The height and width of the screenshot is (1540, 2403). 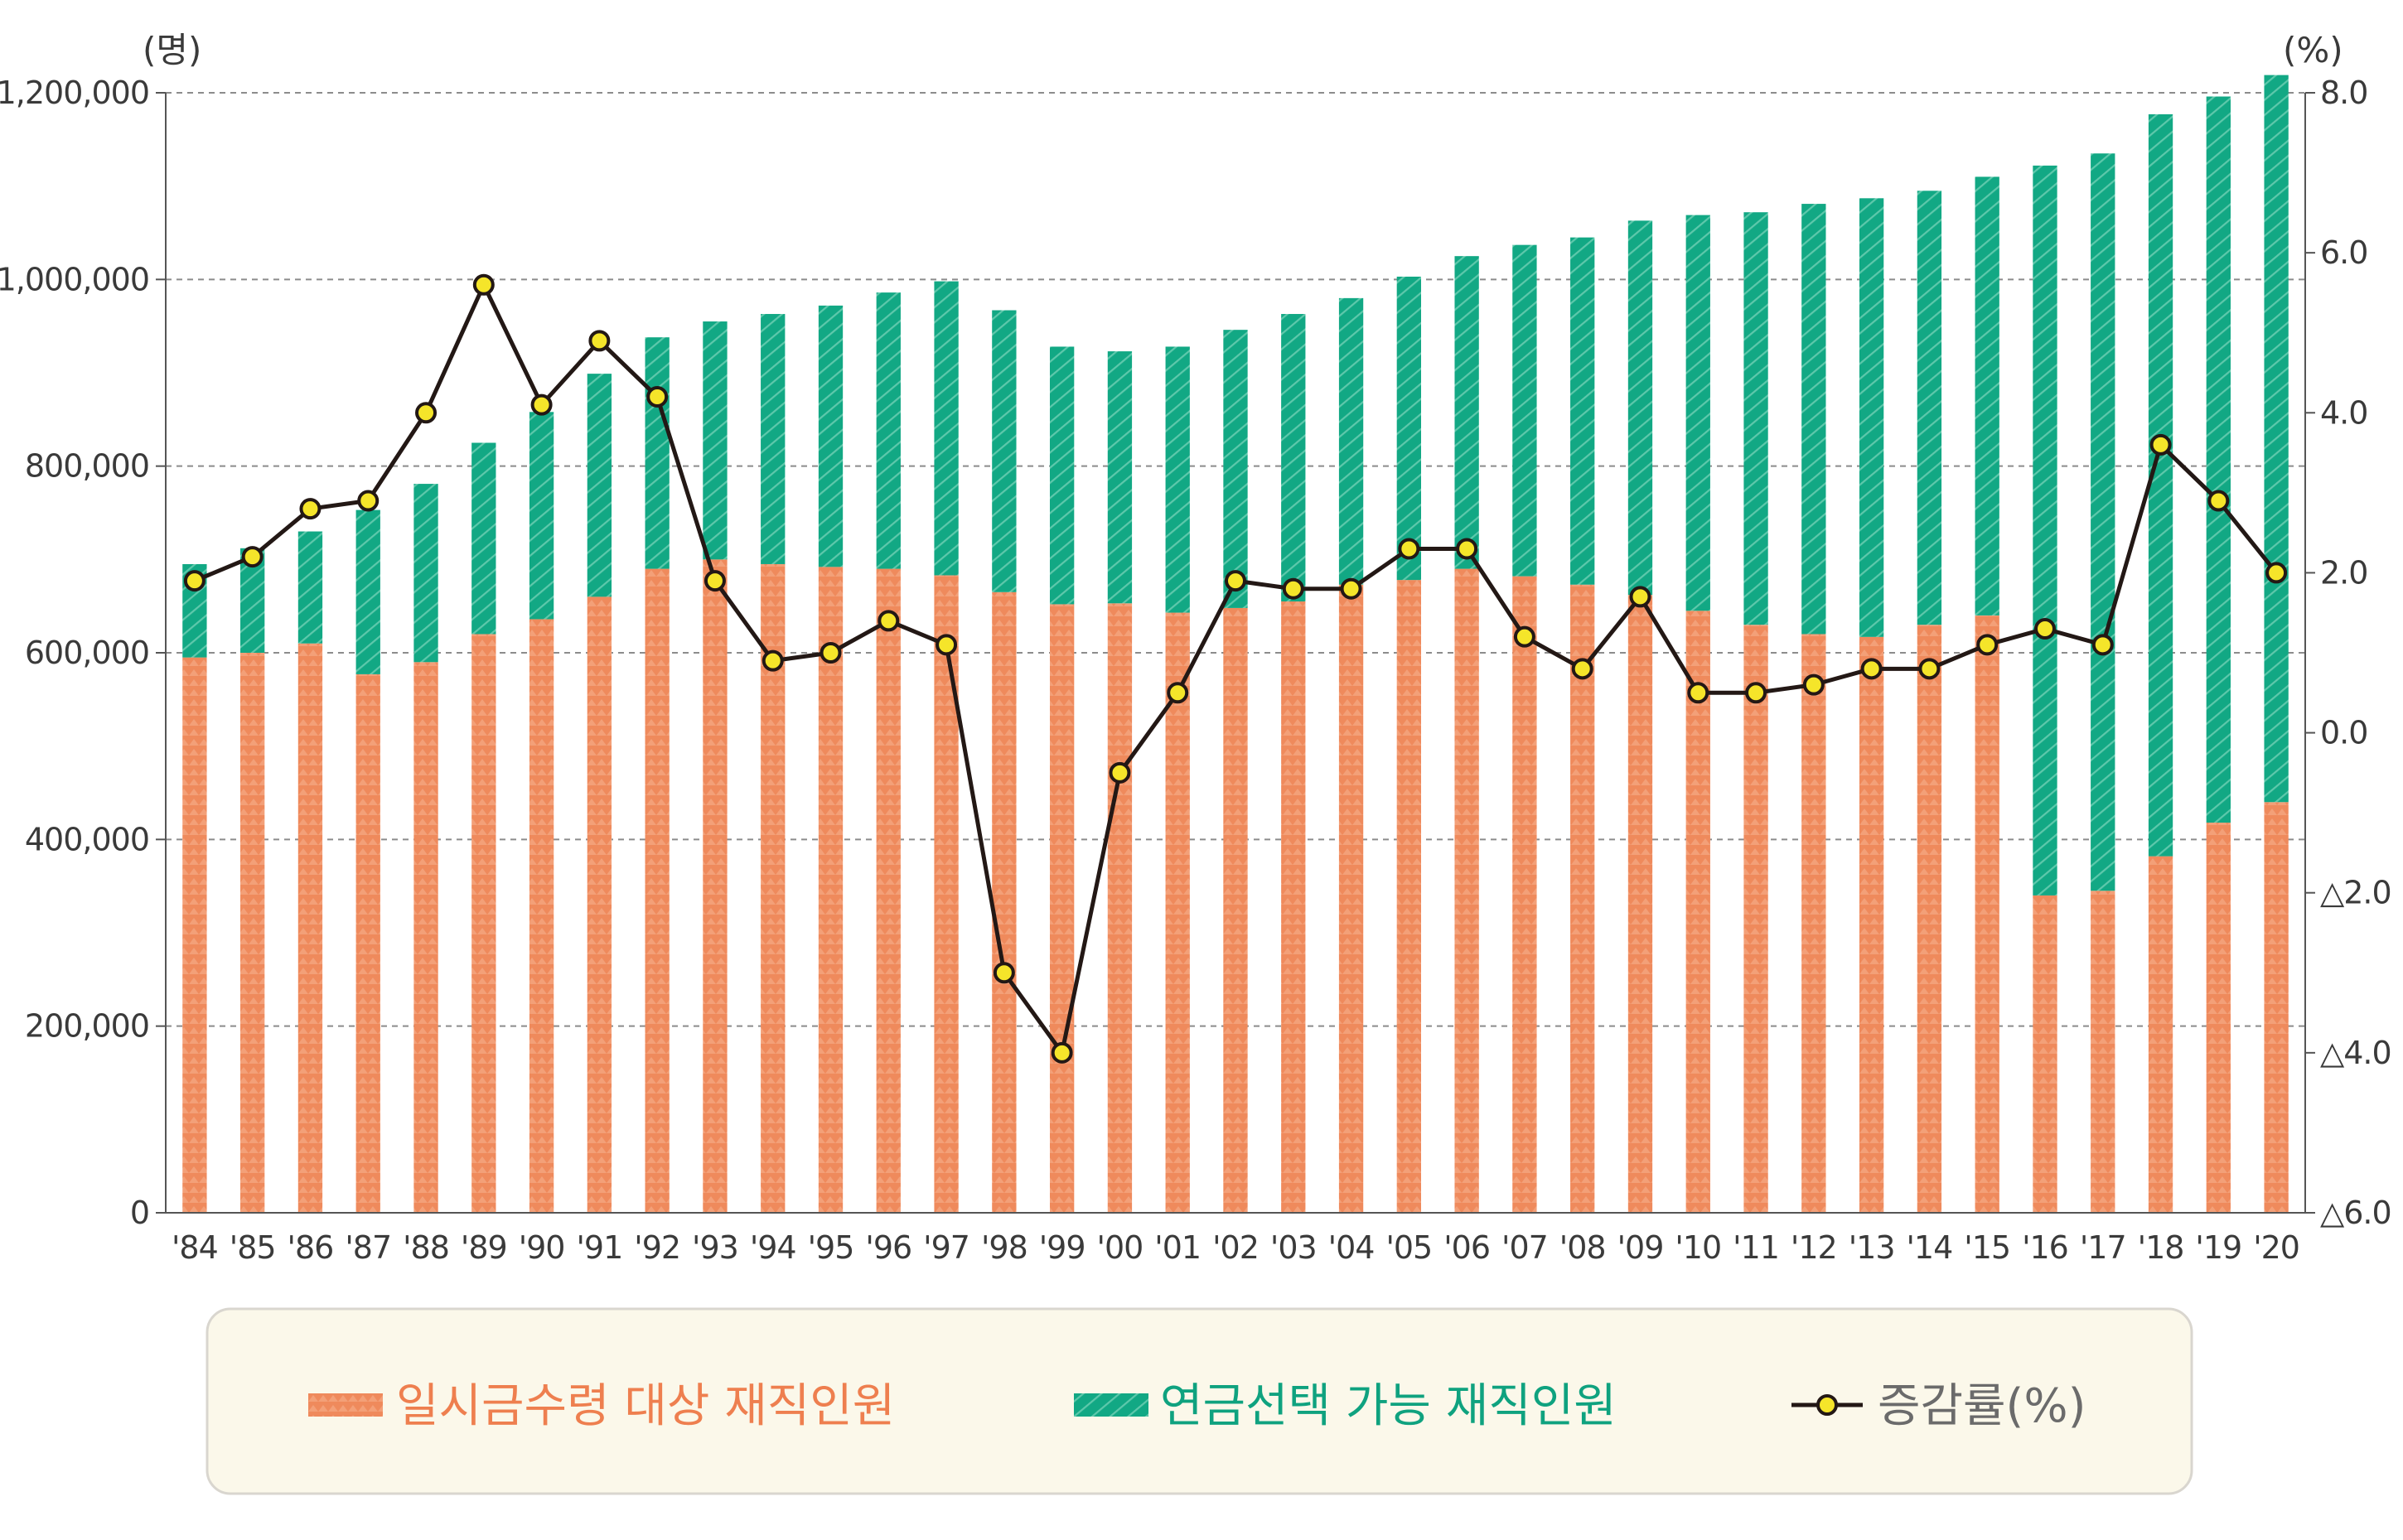 I want to click on left-tick-label: 1,200,000, so click(x=74, y=93).